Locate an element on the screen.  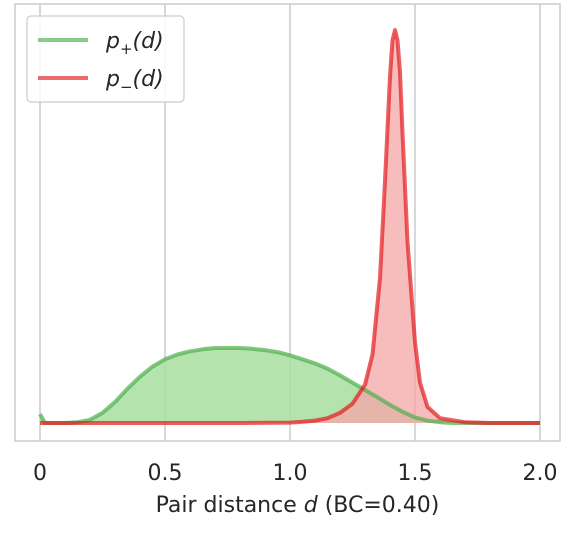
legend-entry-label: p−(d) is located at coordinates (134, 81).